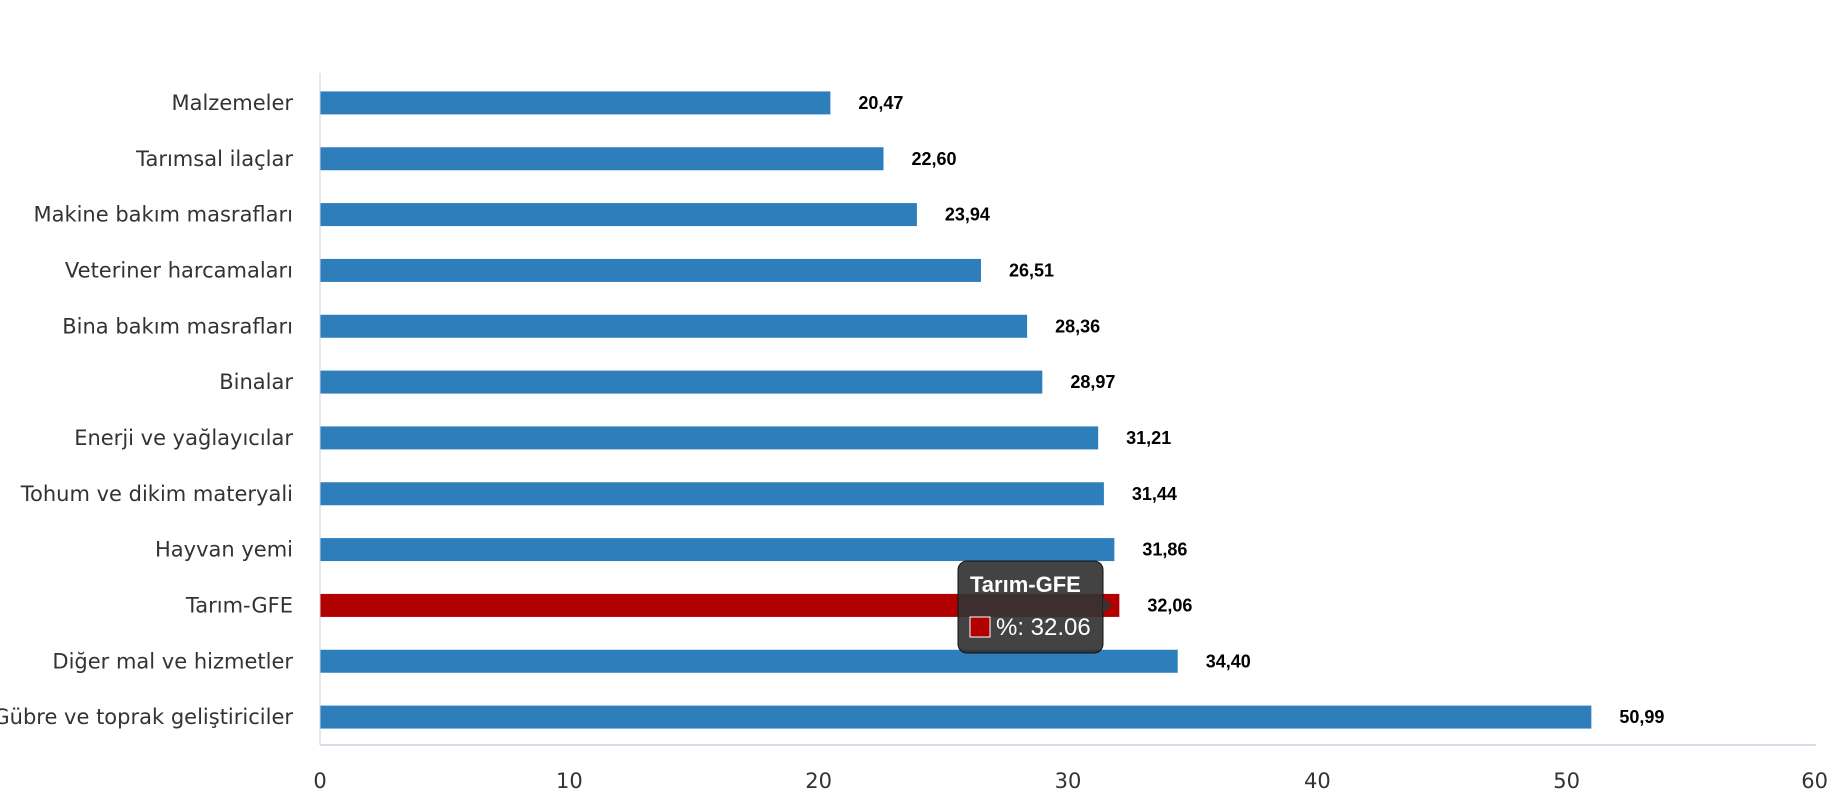  I want to click on category-label: Hayvan yemi, so click(224, 550).